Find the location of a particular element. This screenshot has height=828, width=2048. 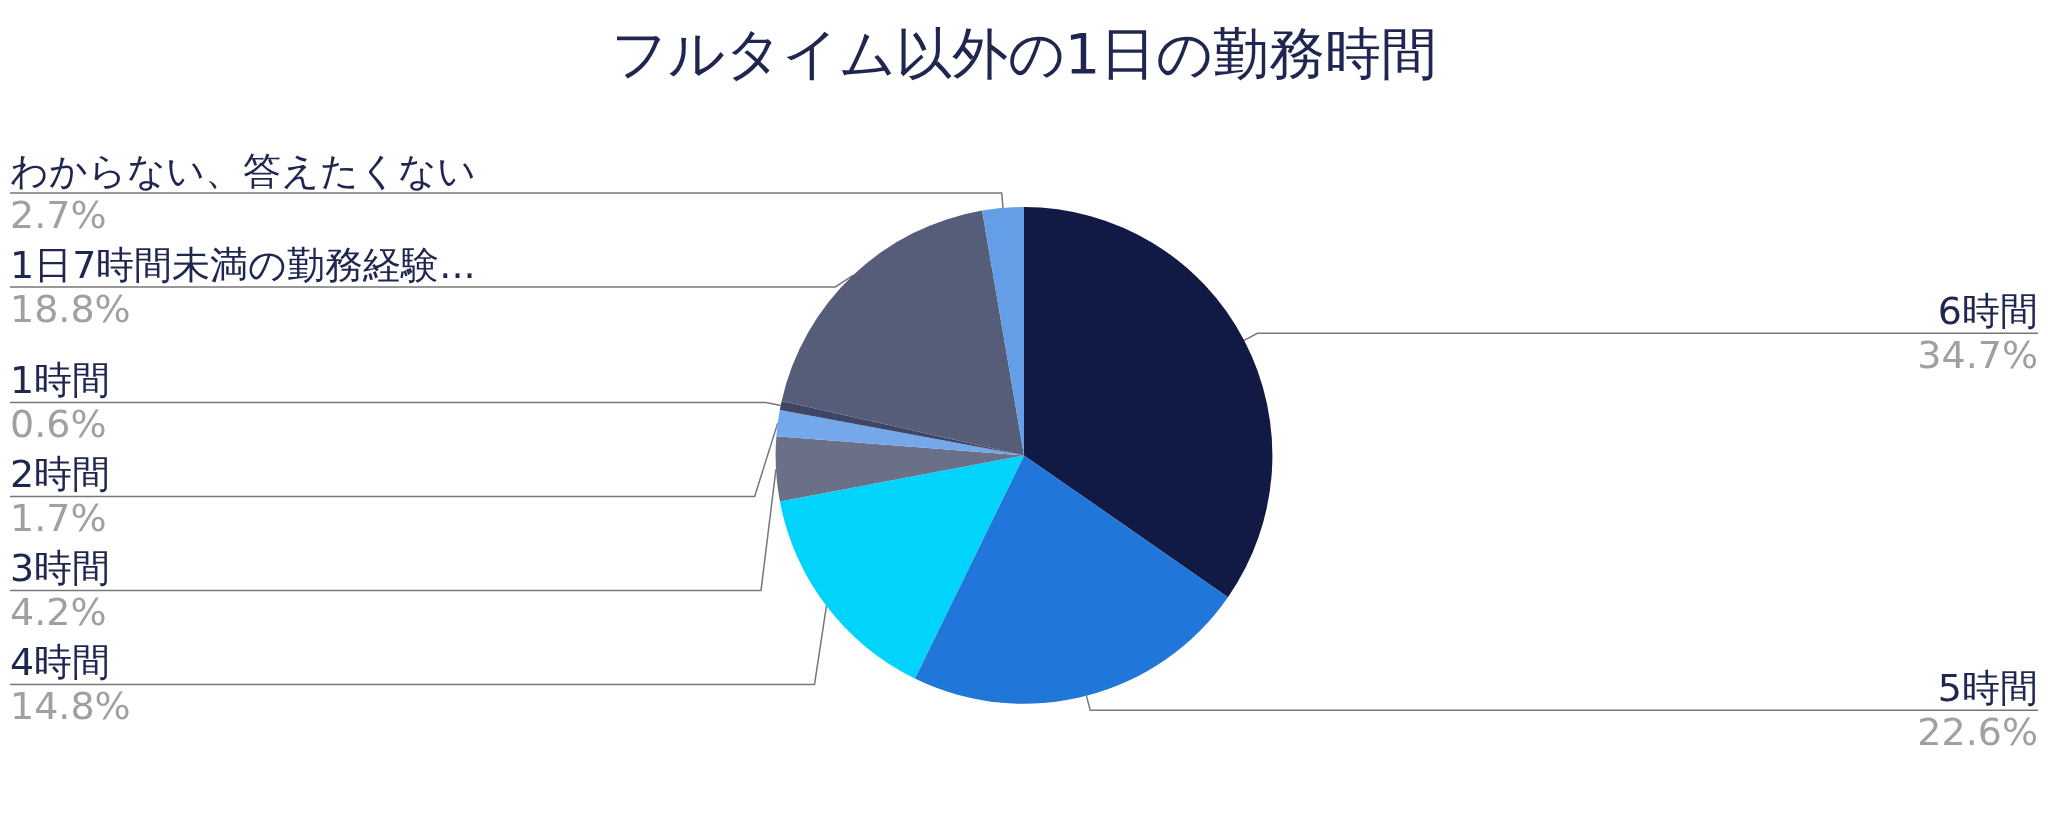

data-label: 22.6% is located at coordinates (1977, 732).